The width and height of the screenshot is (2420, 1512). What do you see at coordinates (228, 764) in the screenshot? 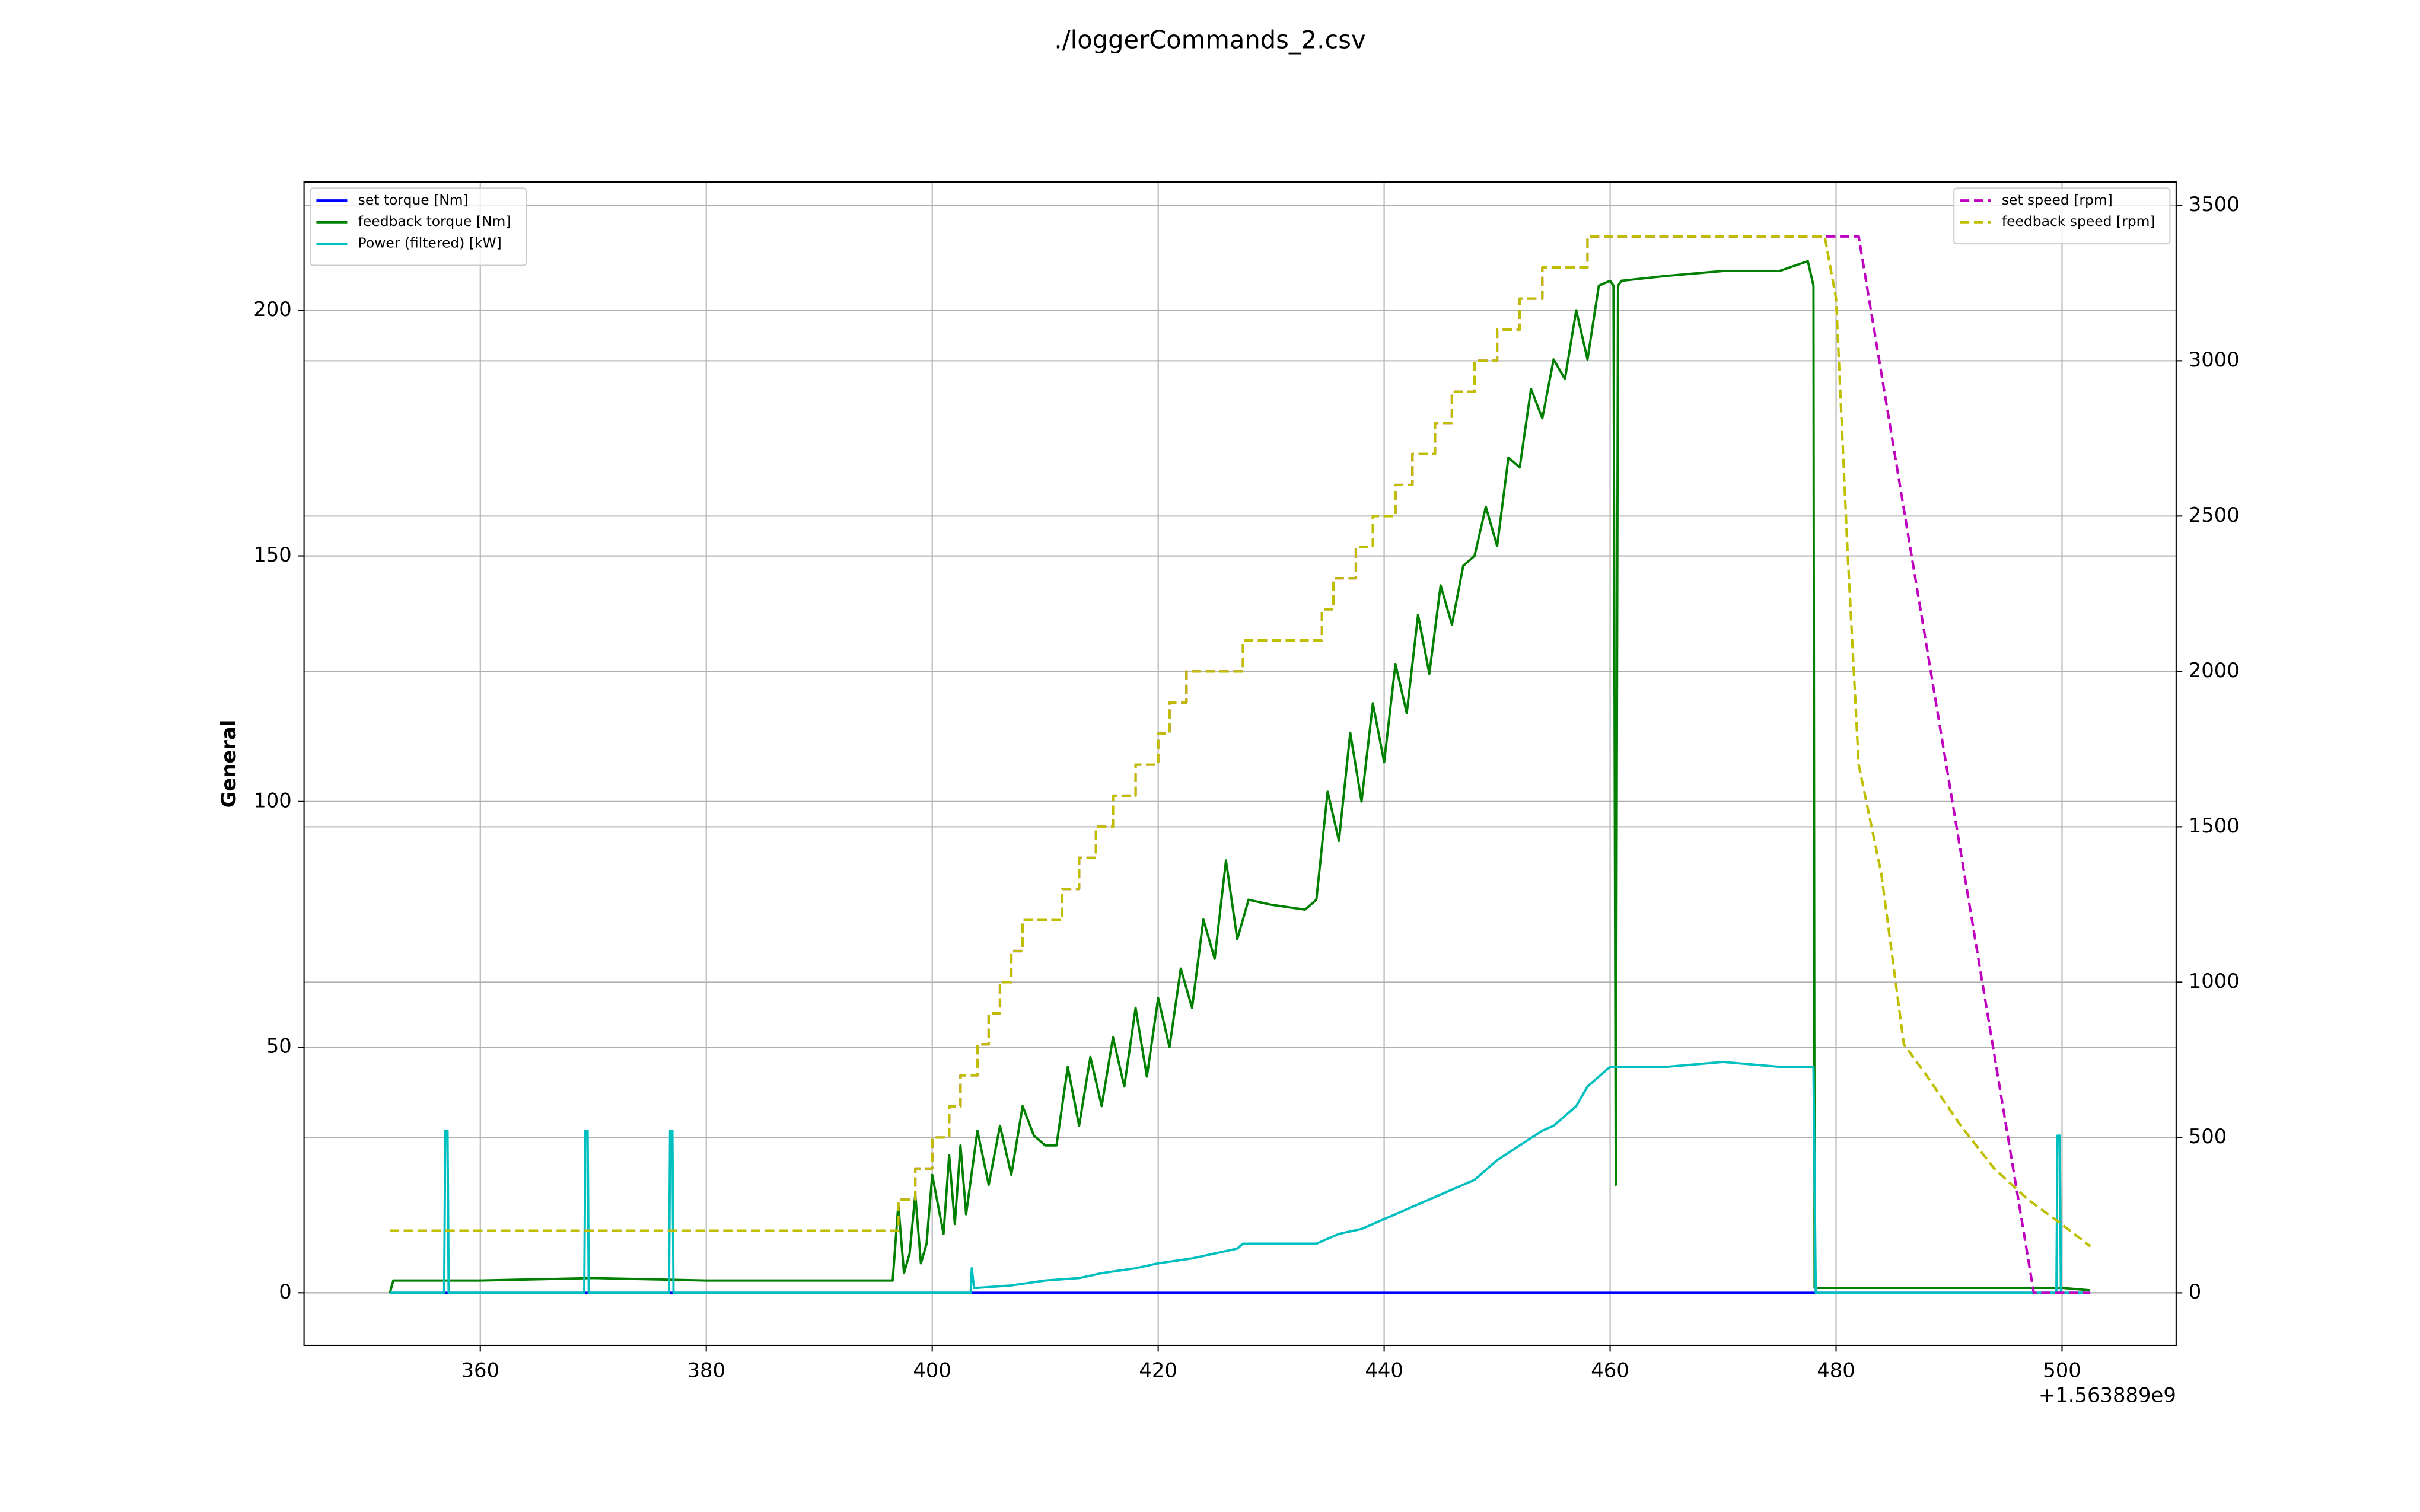
I see `y-axis-label: General` at bounding box center [228, 764].